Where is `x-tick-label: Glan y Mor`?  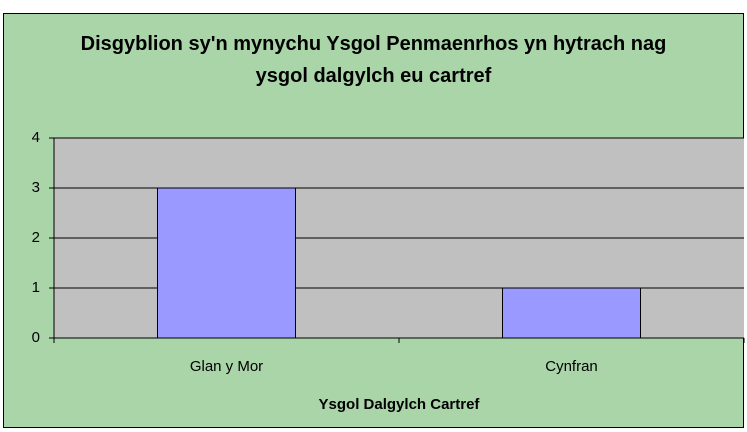
x-tick-label: Glan y Mor is located at coordinates (226, 366).